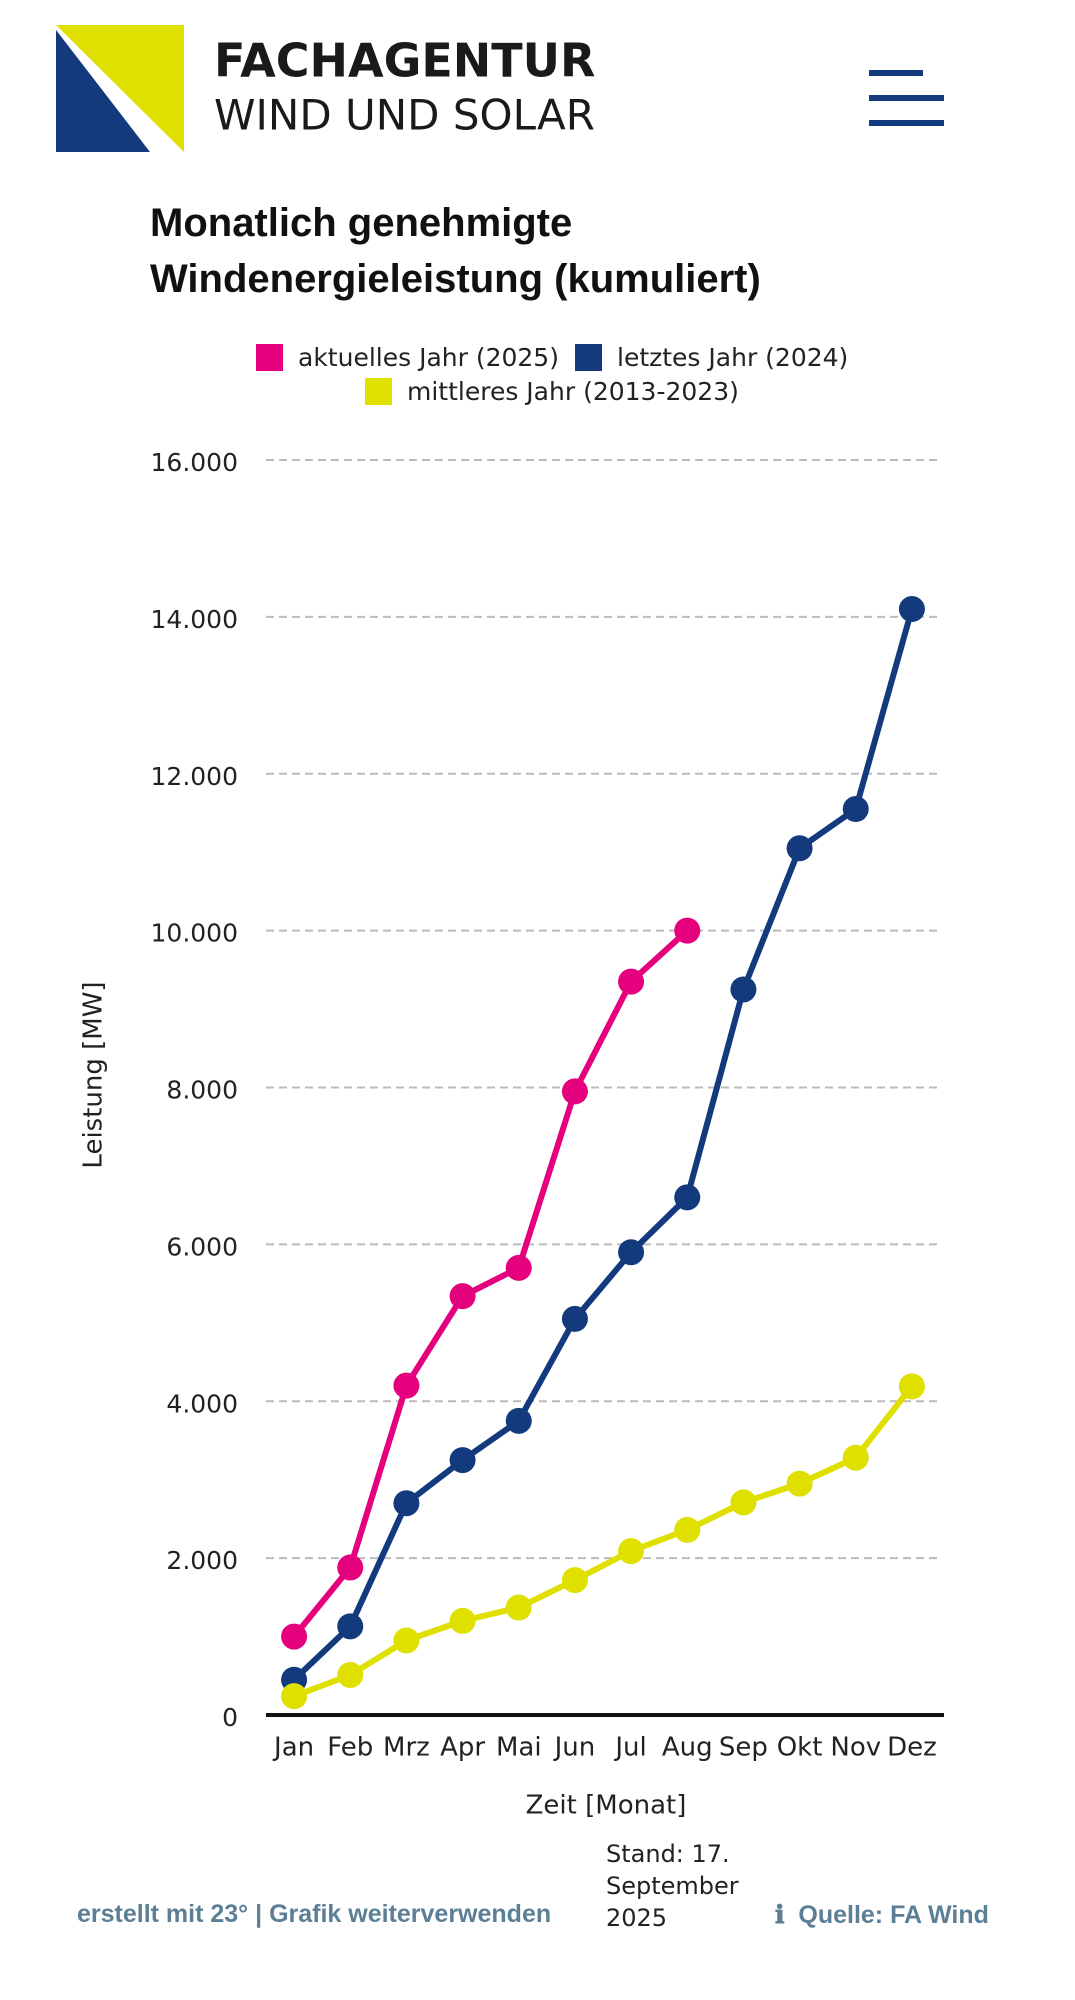  What do you see at coordinates (202, 1560) in the screenshot?
I see `y-tick-label: 2.000` at bounding box center [202, 1560].